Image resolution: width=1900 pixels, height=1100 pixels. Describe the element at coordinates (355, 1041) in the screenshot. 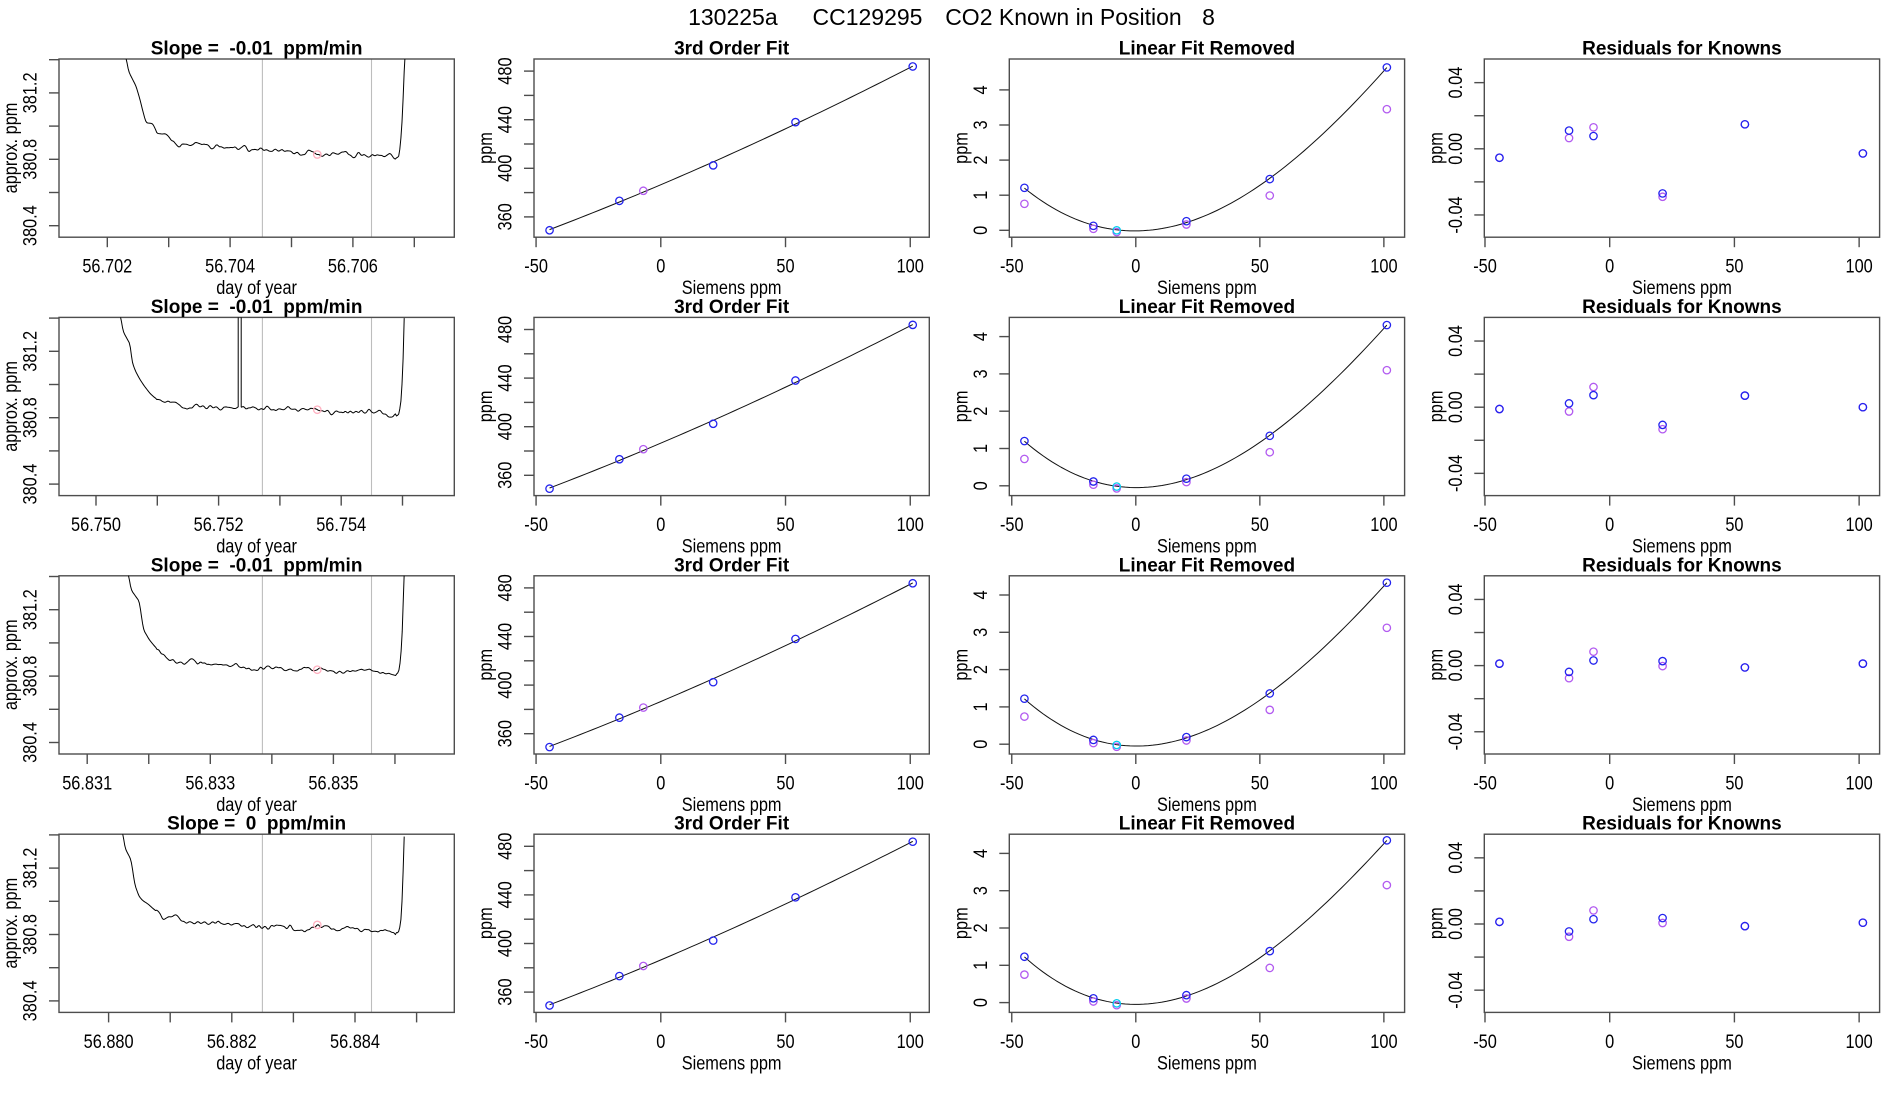

I see `svg-text: 56.884` at that location.